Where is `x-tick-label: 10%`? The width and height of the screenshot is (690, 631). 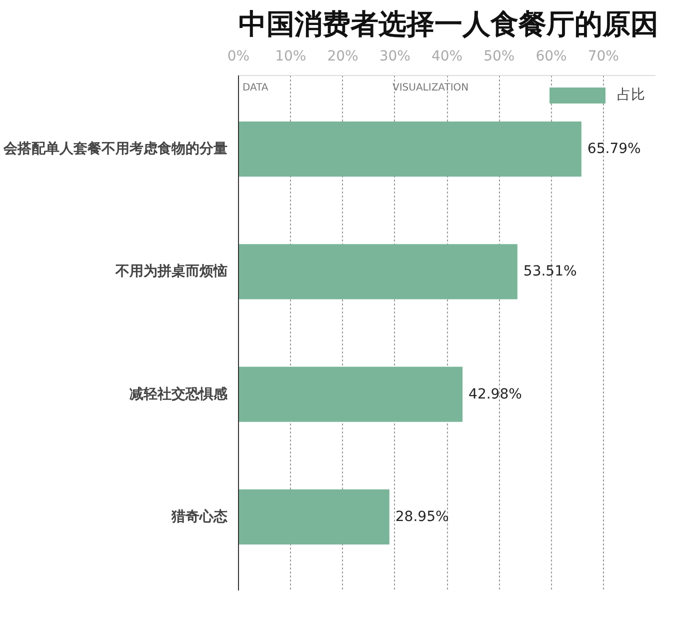 x-tick-label: 10% is located at coordinates (290, 56).